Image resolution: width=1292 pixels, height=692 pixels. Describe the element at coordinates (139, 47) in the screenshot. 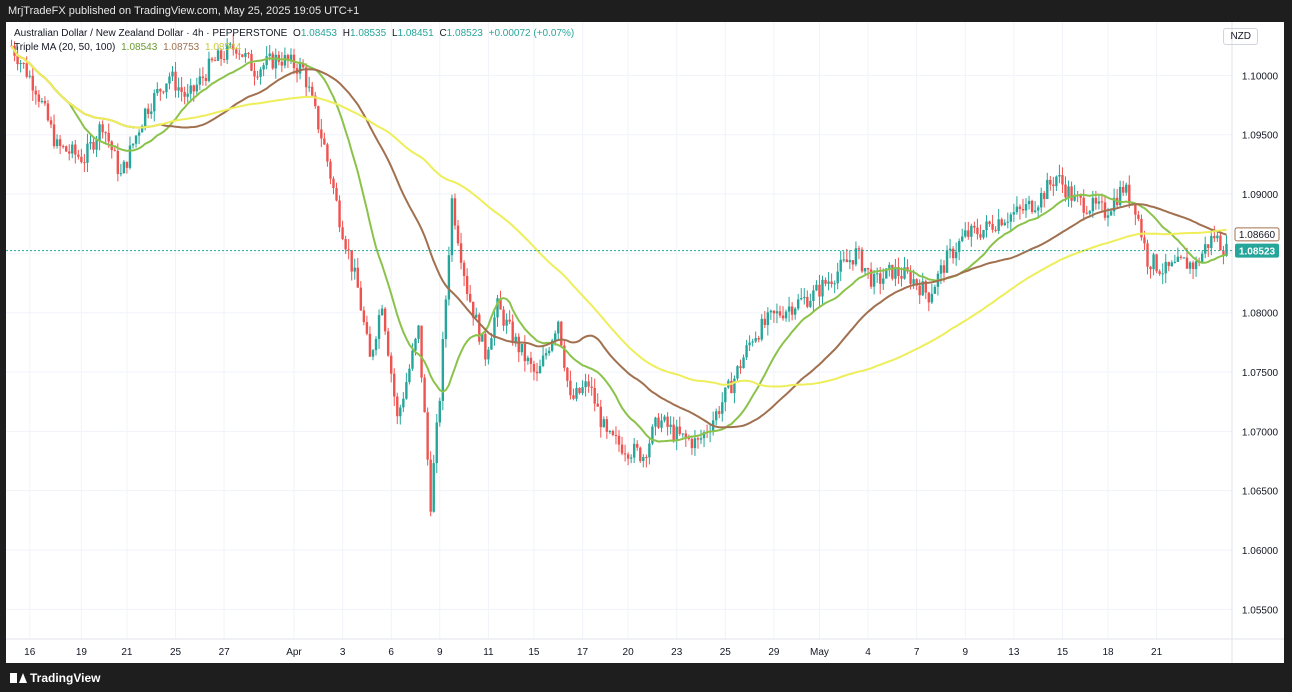

I see `ma20-value: 1.08543` at that location.